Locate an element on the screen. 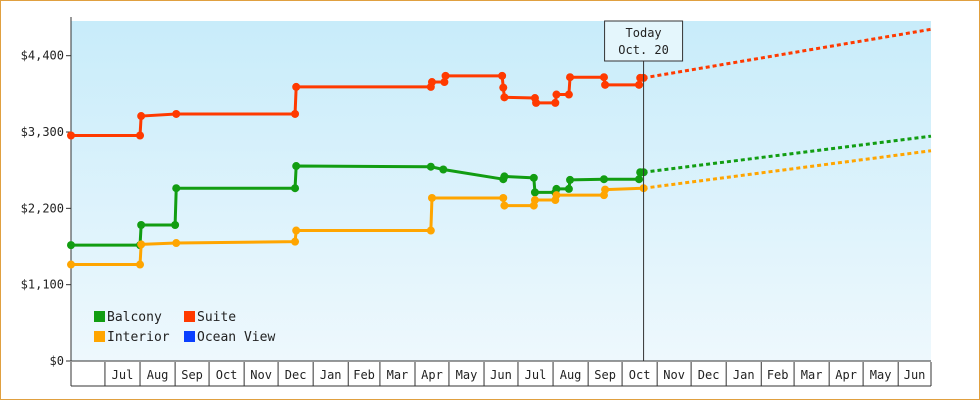 The image size is (980, 404). legend-label: Ocean View is located at coordinates (236, 337).